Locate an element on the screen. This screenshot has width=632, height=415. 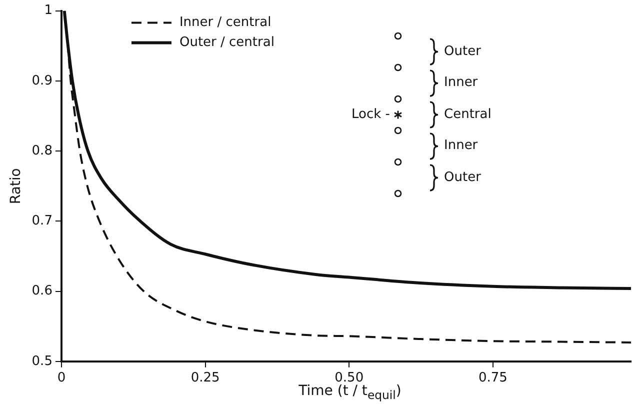
x-tick-label: 0.25 is located at coordinates (205, 378).